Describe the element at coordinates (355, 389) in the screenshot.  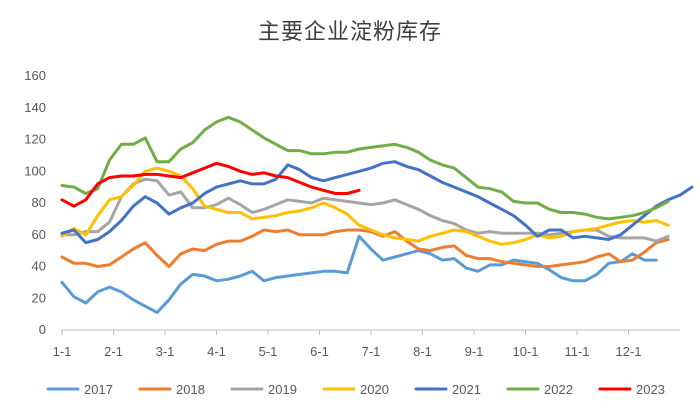
I see `chart-legend: 2017 2018 2019 2020 2021 2022 2023` at that location.